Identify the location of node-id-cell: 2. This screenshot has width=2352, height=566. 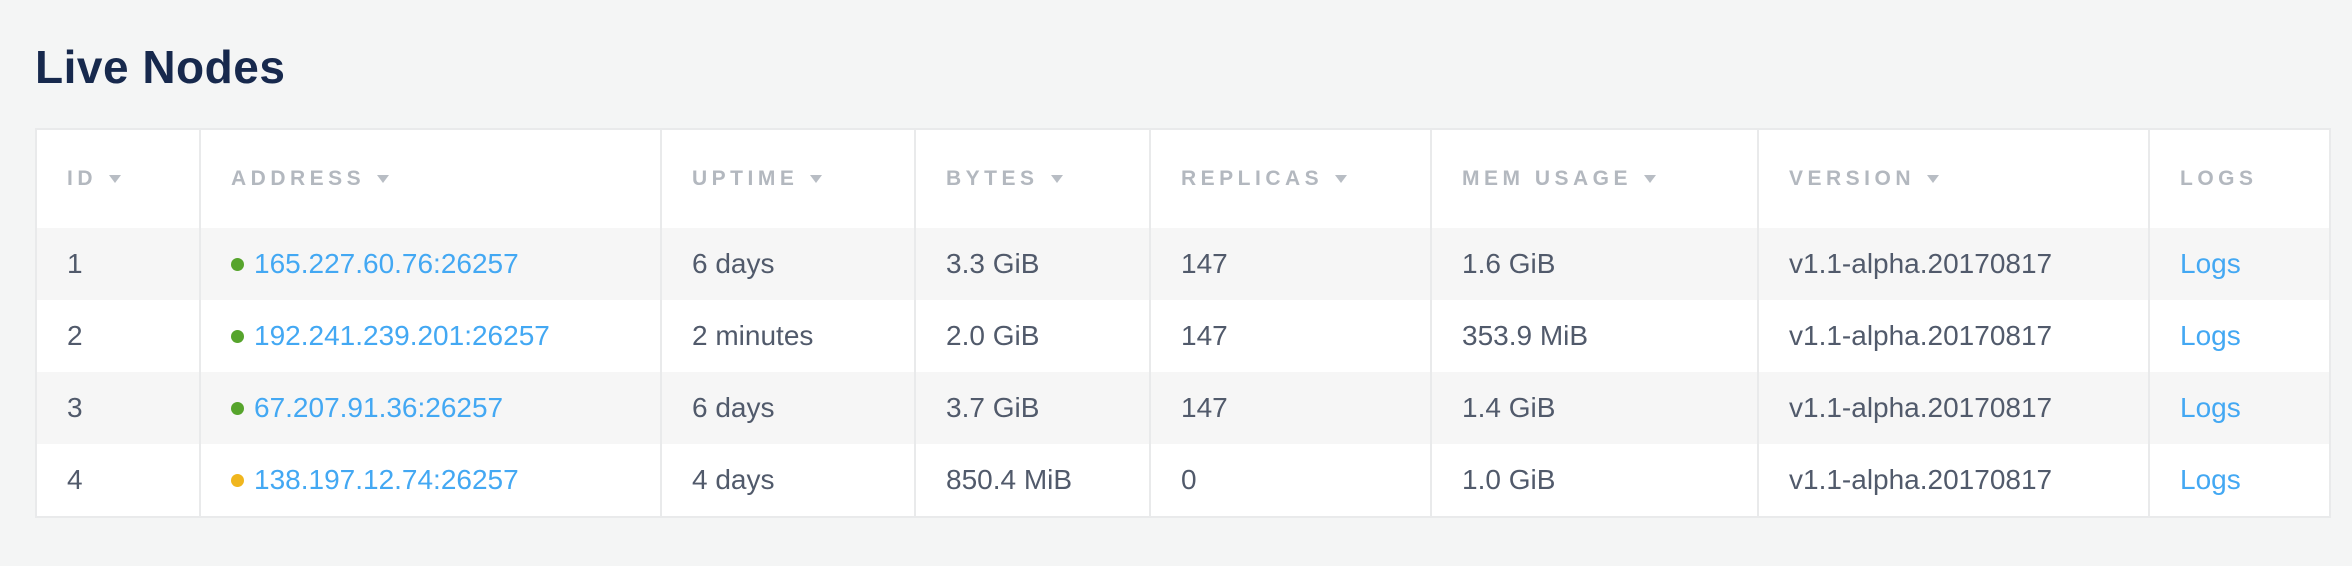
(119, 336).